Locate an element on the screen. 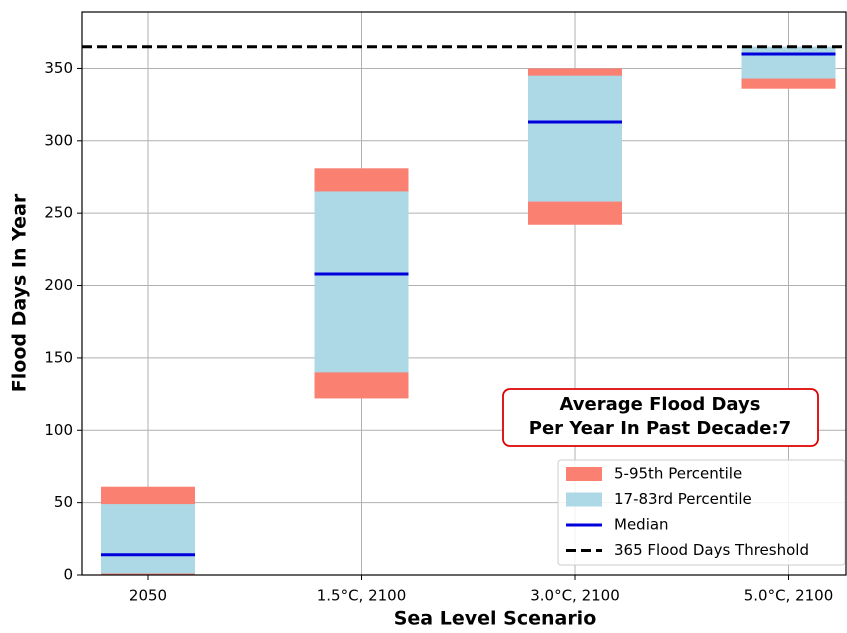  legend-label: Median is located at coordinates (641, 525).